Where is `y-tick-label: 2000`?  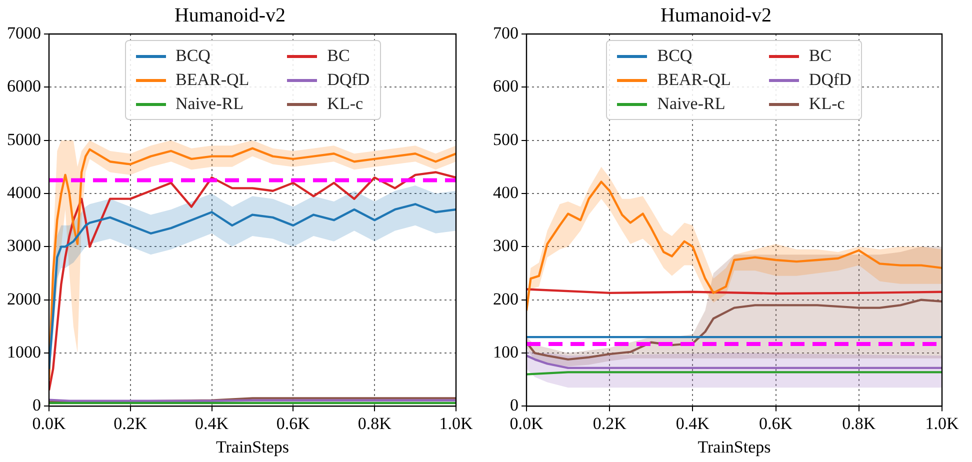
y-tick-label: 2000 is located at coordinates (24, 298).